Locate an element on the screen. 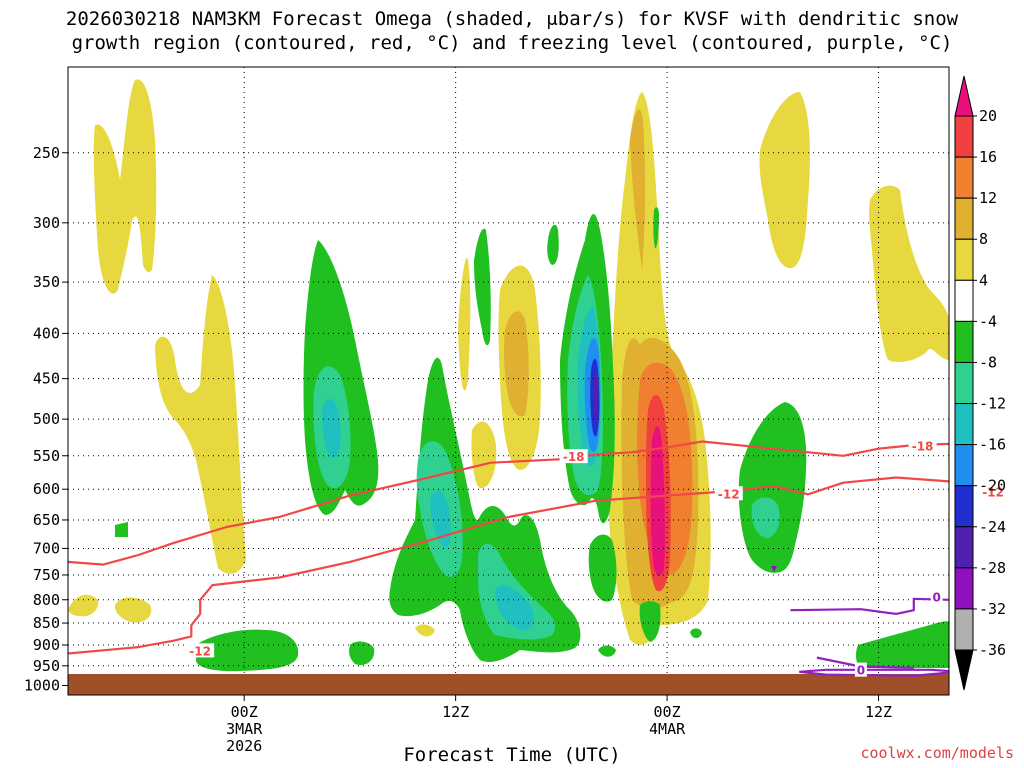  y-tick-label: 850 is located at coordinates (46, 623).